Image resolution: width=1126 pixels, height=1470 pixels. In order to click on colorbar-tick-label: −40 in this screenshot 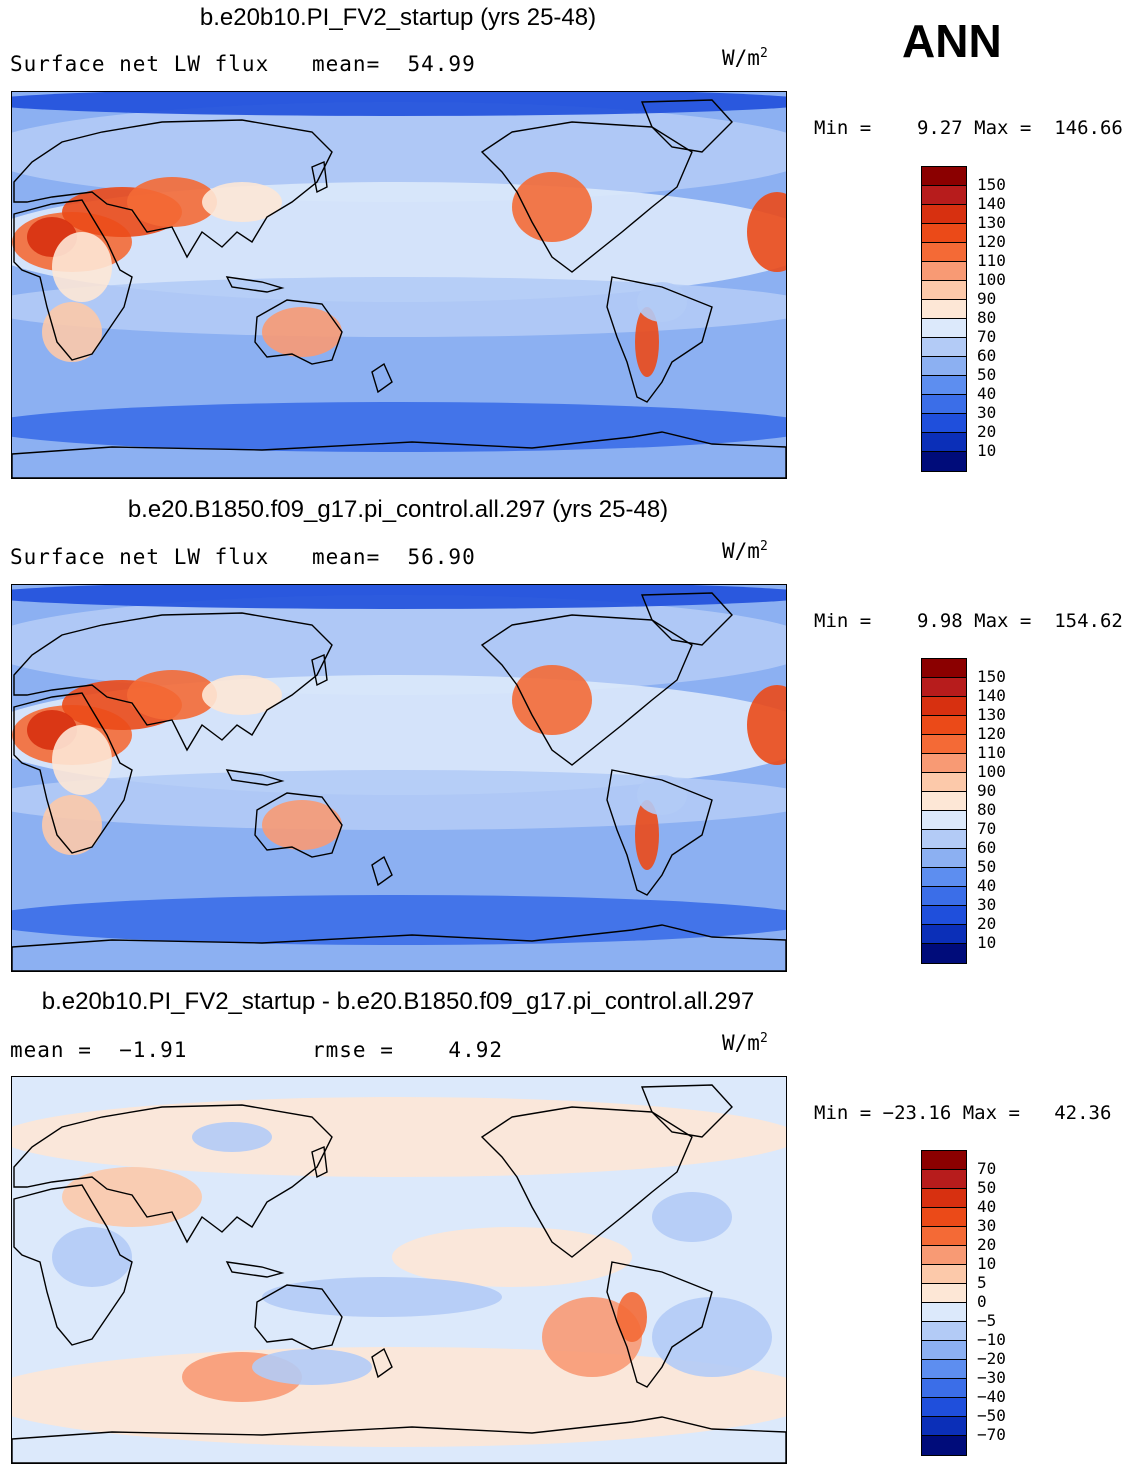, I will do `click(991, 1396)`.